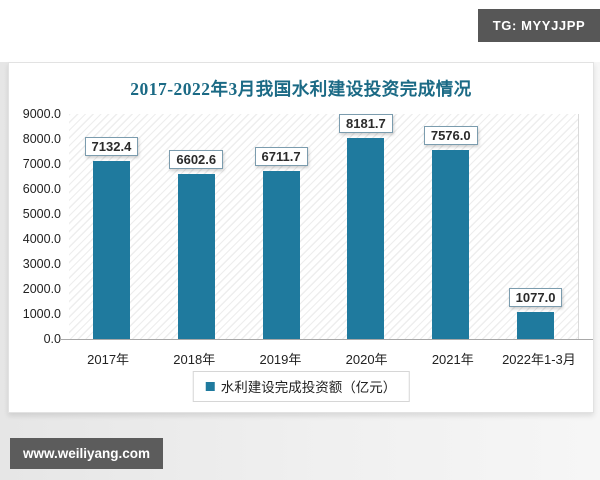 Image resolution: width=600 pixels, height=480 pixels. I want to click on chart-title: 2017-2022年3月我国水利建设投资完成情况, so click(301, 89).